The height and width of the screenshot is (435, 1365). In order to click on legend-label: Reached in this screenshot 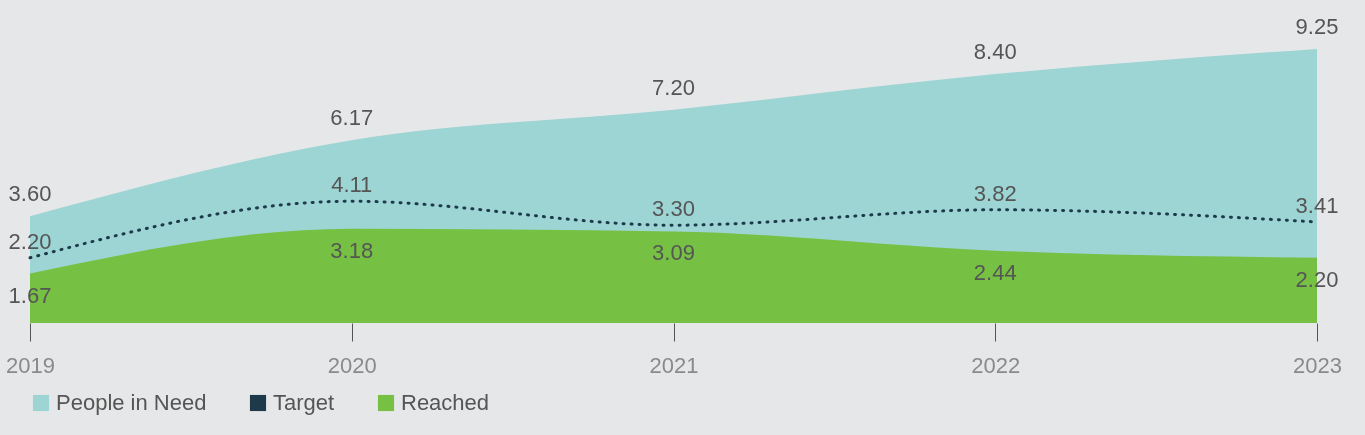, I will do `click(445, 402)`.